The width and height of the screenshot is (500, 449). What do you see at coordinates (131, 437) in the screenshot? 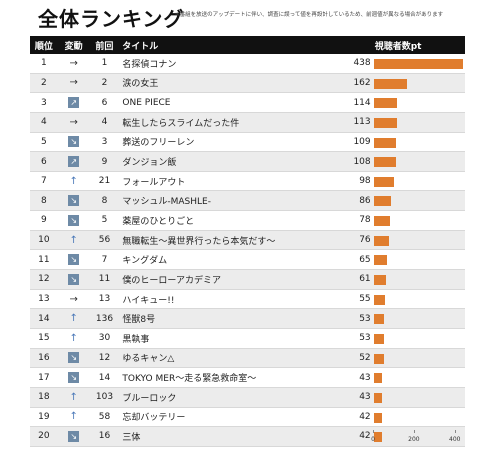
I see `title-cell: 三体` at bounding box center [131, 437].